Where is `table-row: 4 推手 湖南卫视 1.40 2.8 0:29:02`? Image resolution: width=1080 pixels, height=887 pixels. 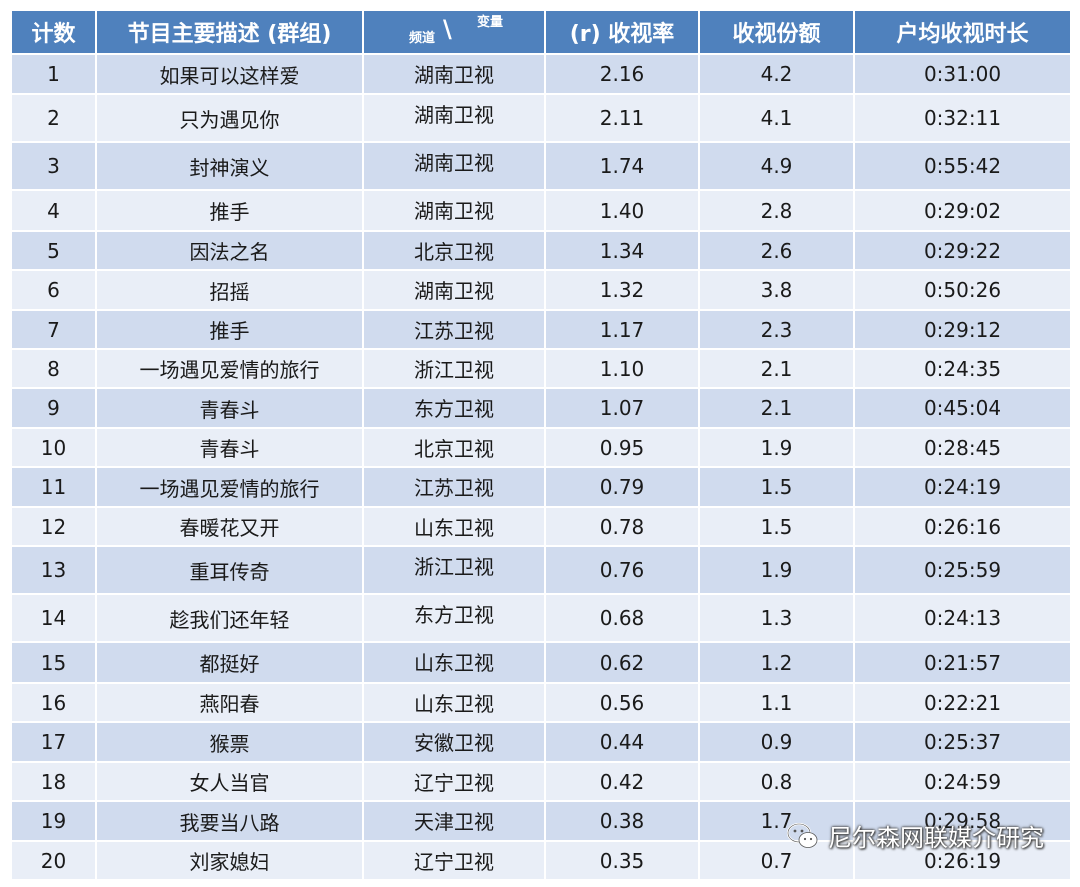 table-row: 4 推手 湖南卫视 1.40 2.8 0:29:02 is located at coordinates (541, 211).